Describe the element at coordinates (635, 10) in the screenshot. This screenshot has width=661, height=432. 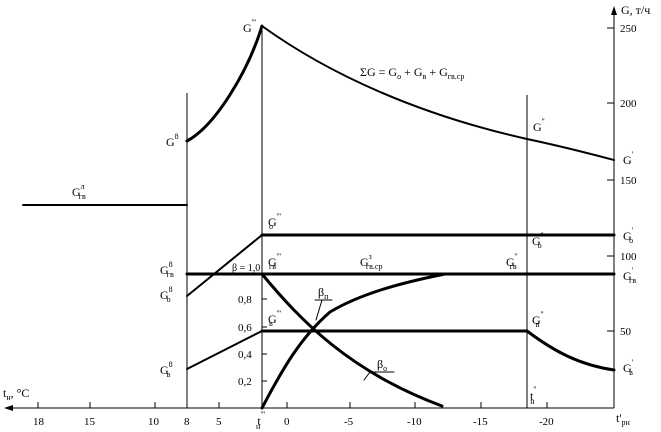
I see `y-axis-title: G, т/ч` at that location.